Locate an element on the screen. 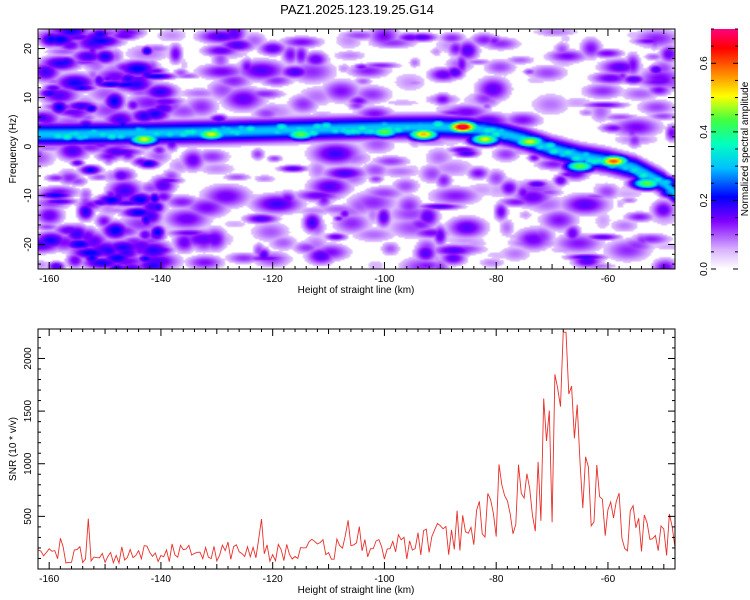 The image size is (750, 600). y-tick-label: 20 is located at coordinates (28, 49).